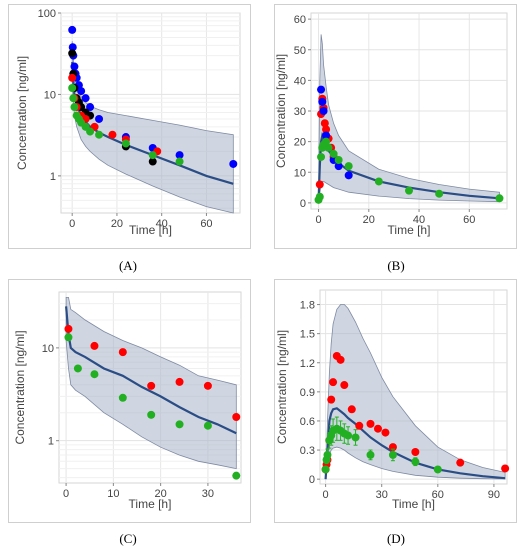 The height and width of the screenshot is (550, 527). I want to click on y-tick-label: 30, so click(300, 112).